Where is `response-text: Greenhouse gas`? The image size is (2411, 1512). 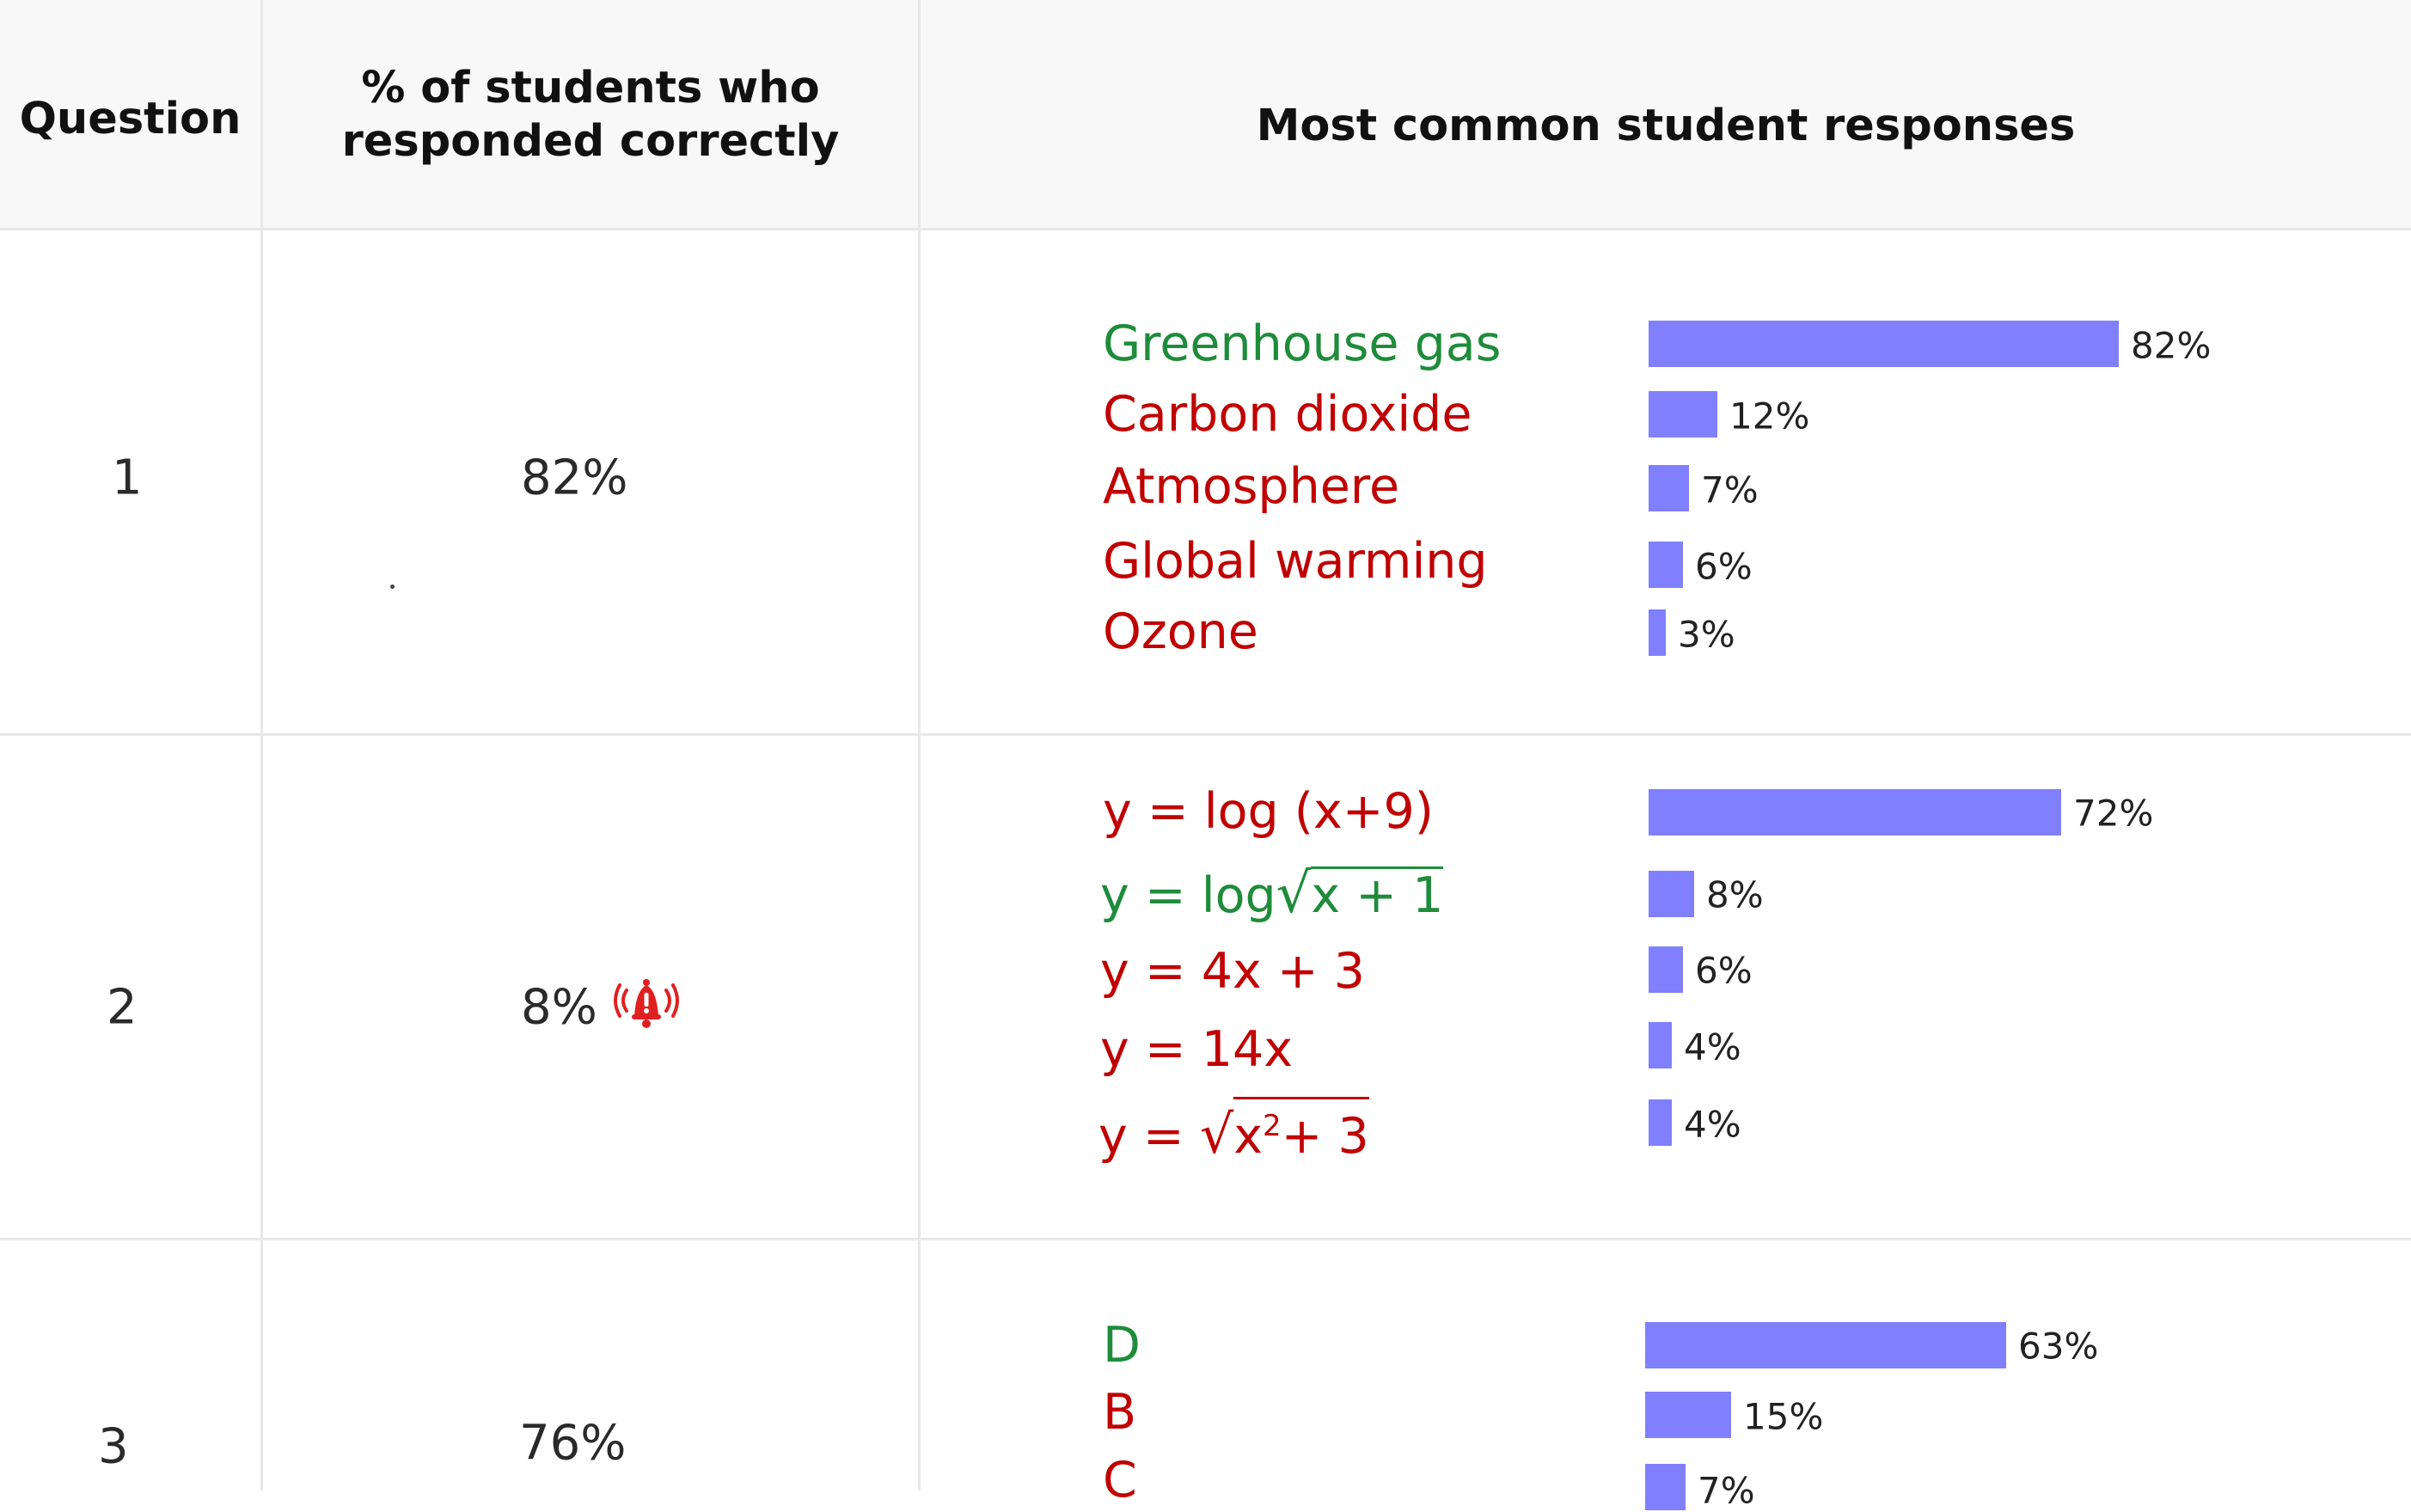 response-text: Greenhouse gas is located at coordinates (1303, 343).